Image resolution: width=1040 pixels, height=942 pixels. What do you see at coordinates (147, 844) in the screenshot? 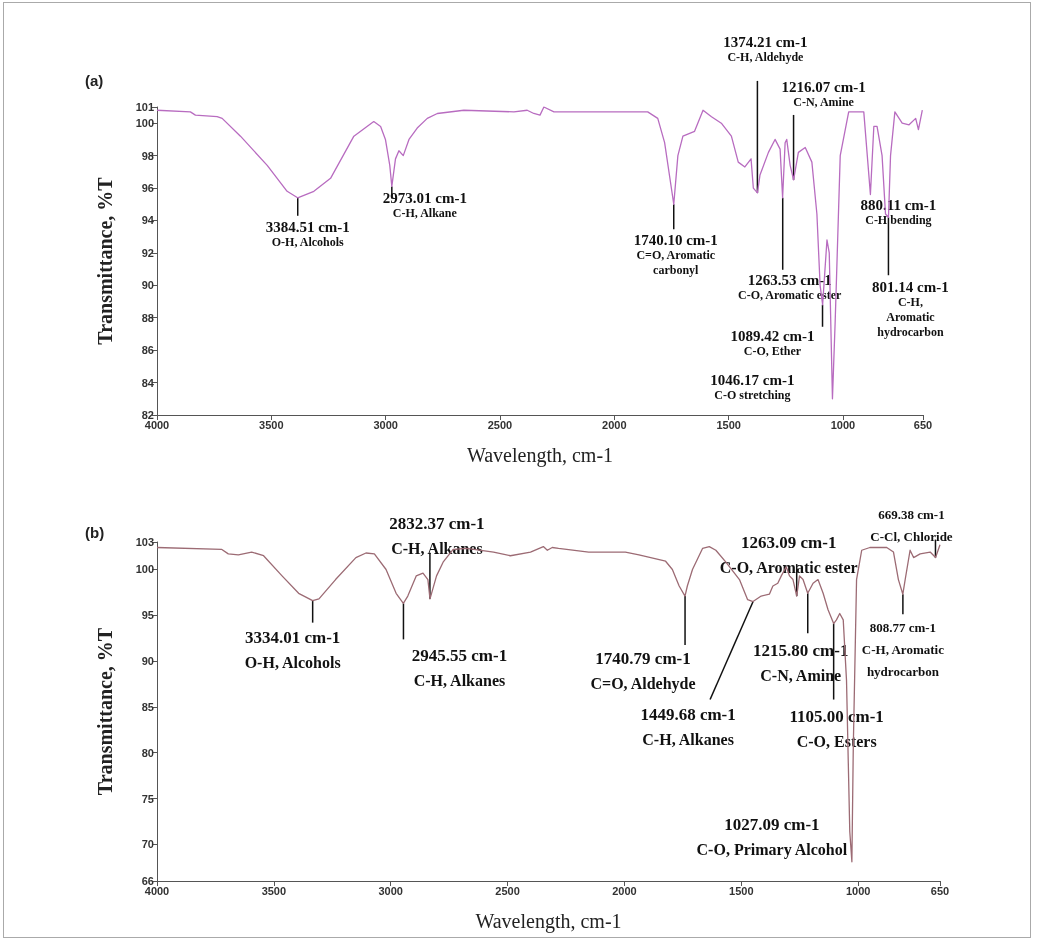
I see `y-tick-label: 70` at bounding box center [147, 844].